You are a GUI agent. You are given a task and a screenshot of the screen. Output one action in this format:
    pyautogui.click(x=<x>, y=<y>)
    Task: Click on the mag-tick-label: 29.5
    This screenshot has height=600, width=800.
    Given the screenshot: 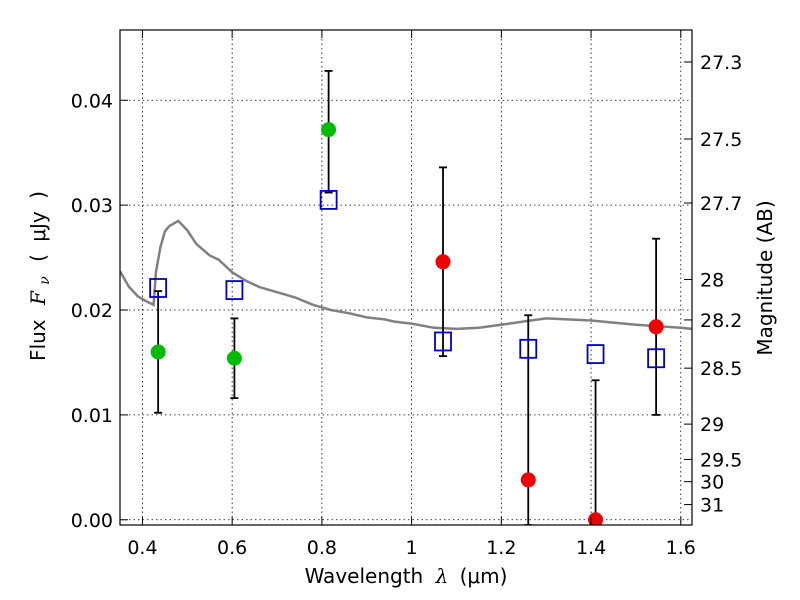 What is the action you would take?
    pyautogui.click(x=721, y=460)
    